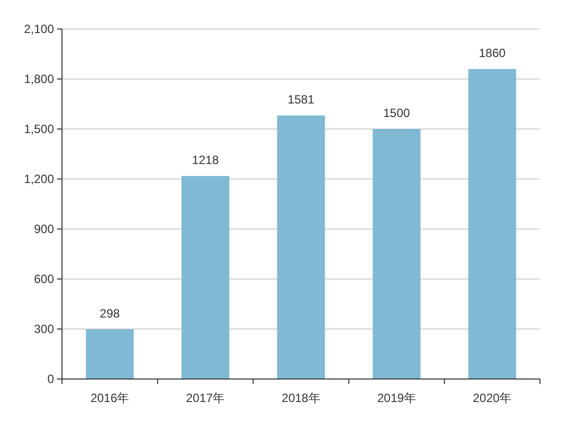  What do you see at coordinates (206, 160) in the screenshot?
I see `data-label: 1218` at bounding box center [206, 160].